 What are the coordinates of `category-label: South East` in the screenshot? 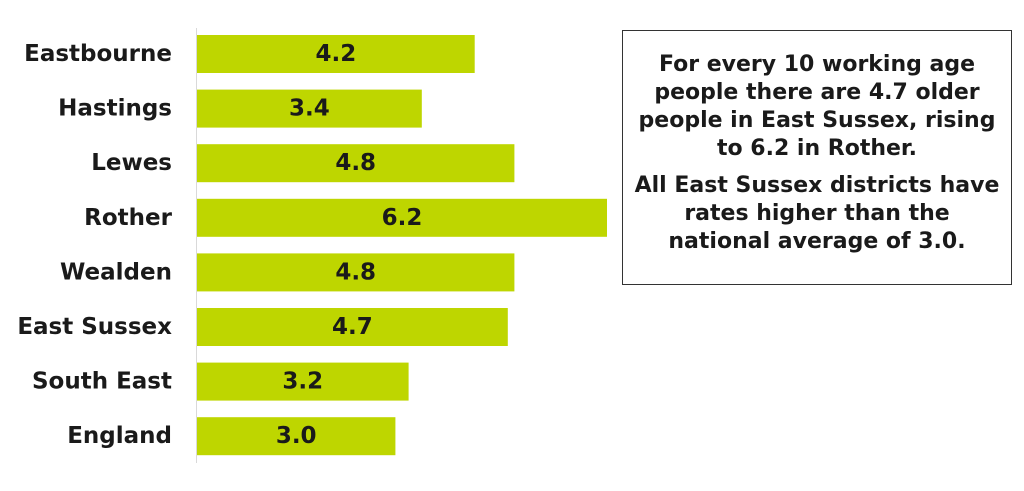 It's located at (102, 382).